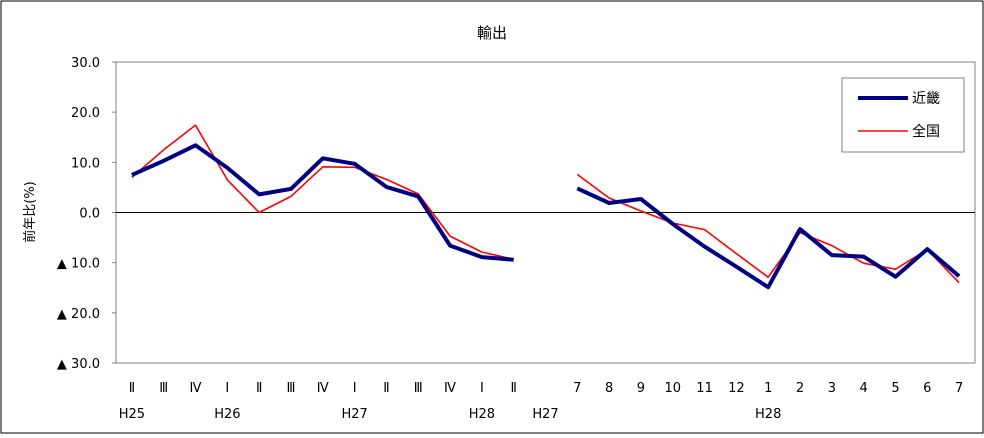  I want to click on legend-label: 近畿, so click(926, 99).